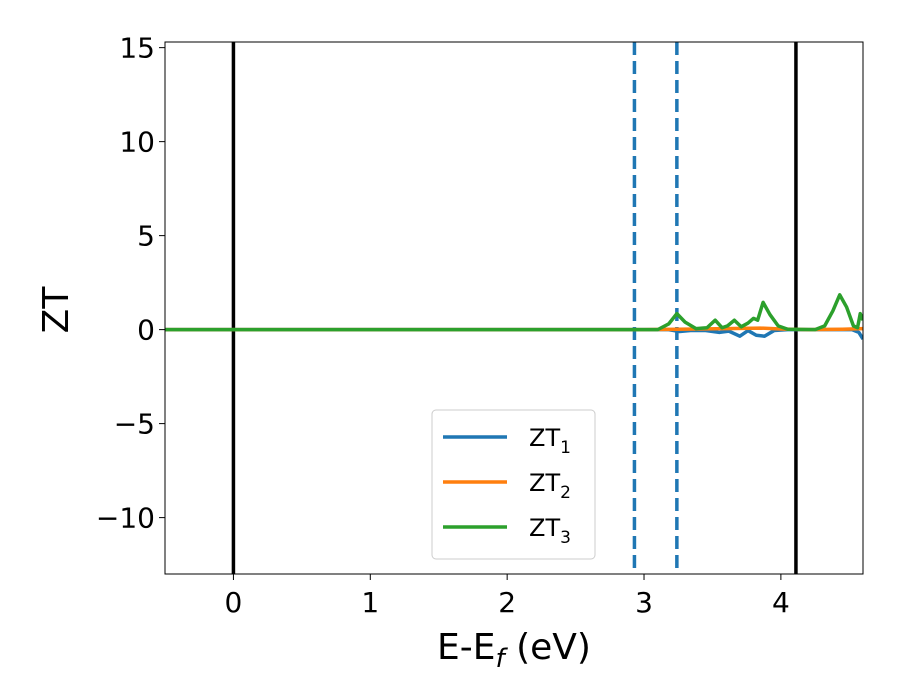 The image size is (900, 700). I want to click on y-tick-label: 5, so click(146, 236).